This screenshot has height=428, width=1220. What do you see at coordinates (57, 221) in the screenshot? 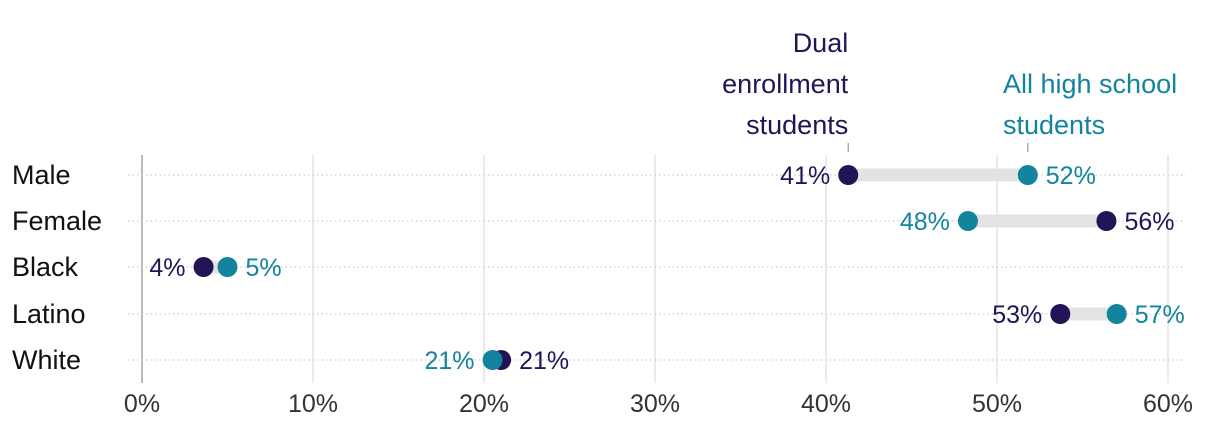
I see `category-label: Female` at bounding box center [57, 221].